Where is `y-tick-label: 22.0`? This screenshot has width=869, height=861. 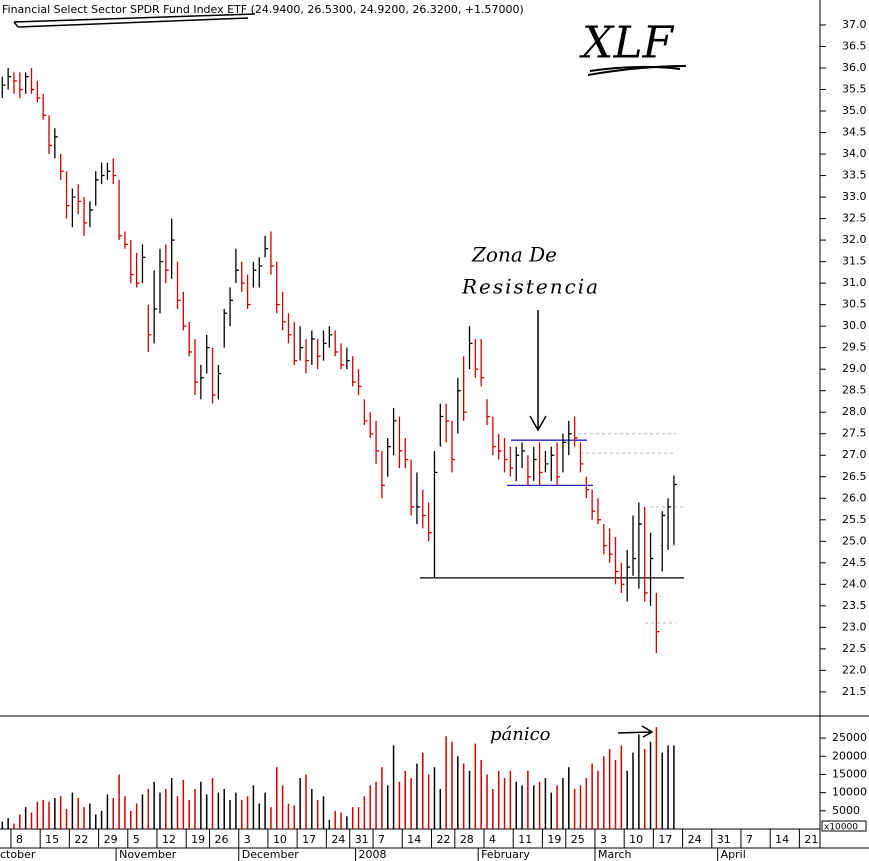 y-tick-label: 22.0 is located at coordinates (854, 669).